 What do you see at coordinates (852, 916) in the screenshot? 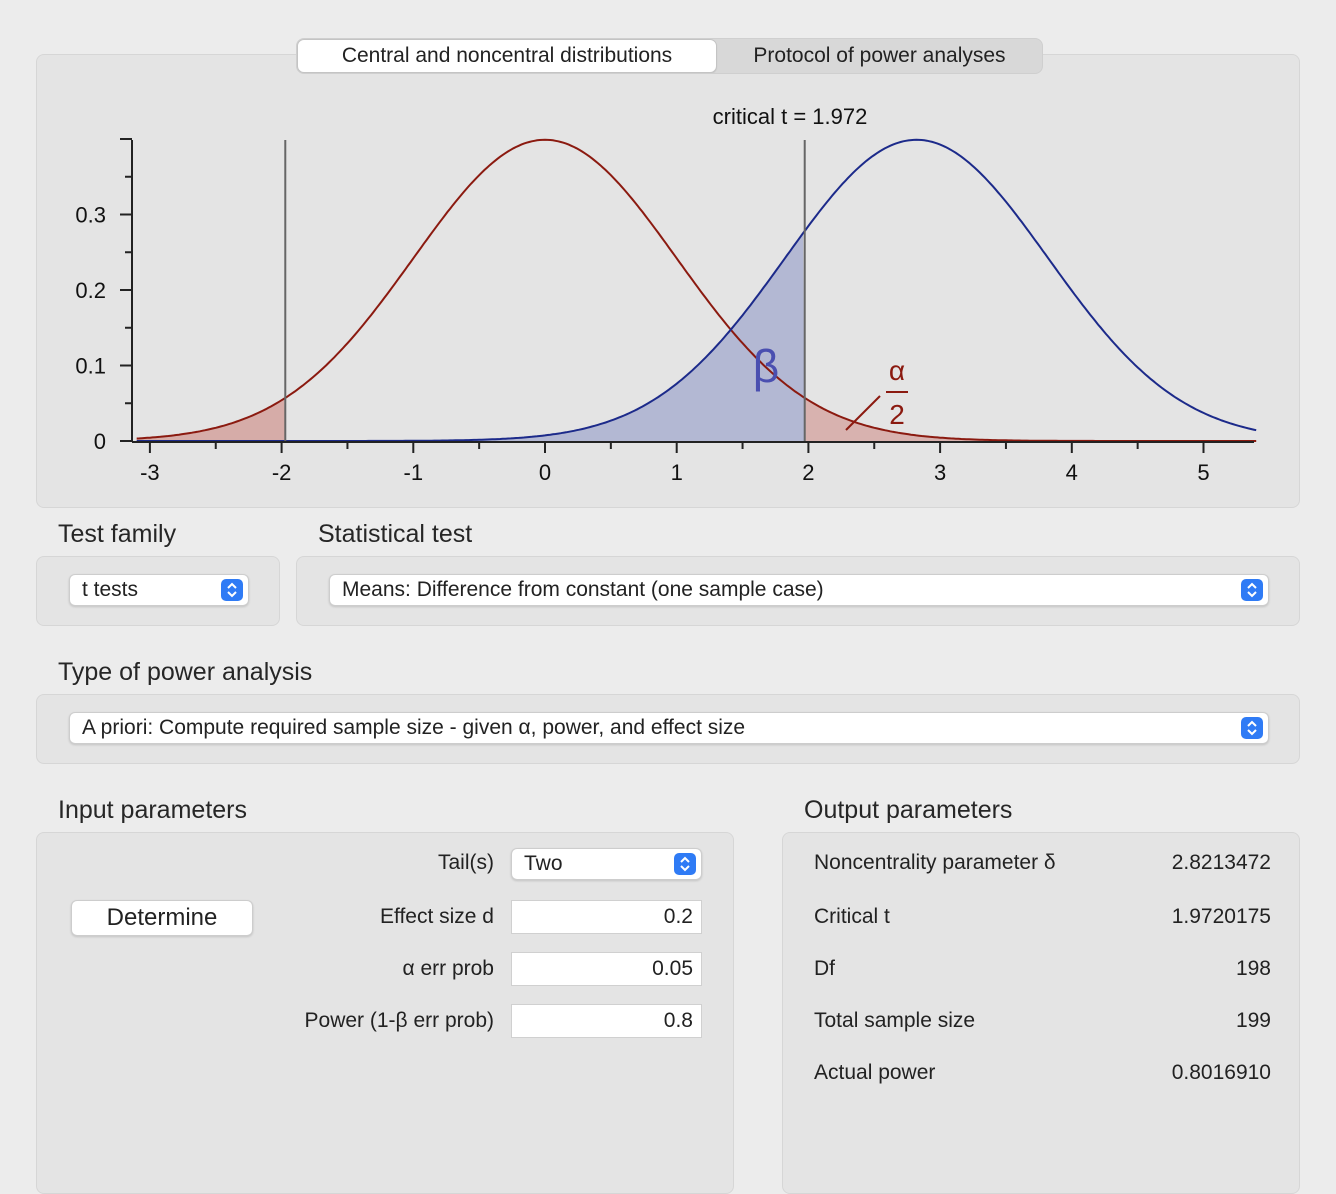
I see `critical-t-output-label: Critical t` at bounding box center [852, 916].